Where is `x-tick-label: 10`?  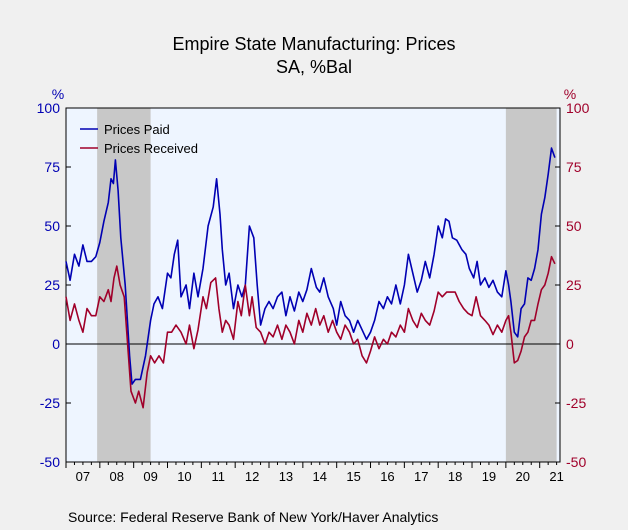
x-tick-label: 10 is located at coordinates (184, 476).